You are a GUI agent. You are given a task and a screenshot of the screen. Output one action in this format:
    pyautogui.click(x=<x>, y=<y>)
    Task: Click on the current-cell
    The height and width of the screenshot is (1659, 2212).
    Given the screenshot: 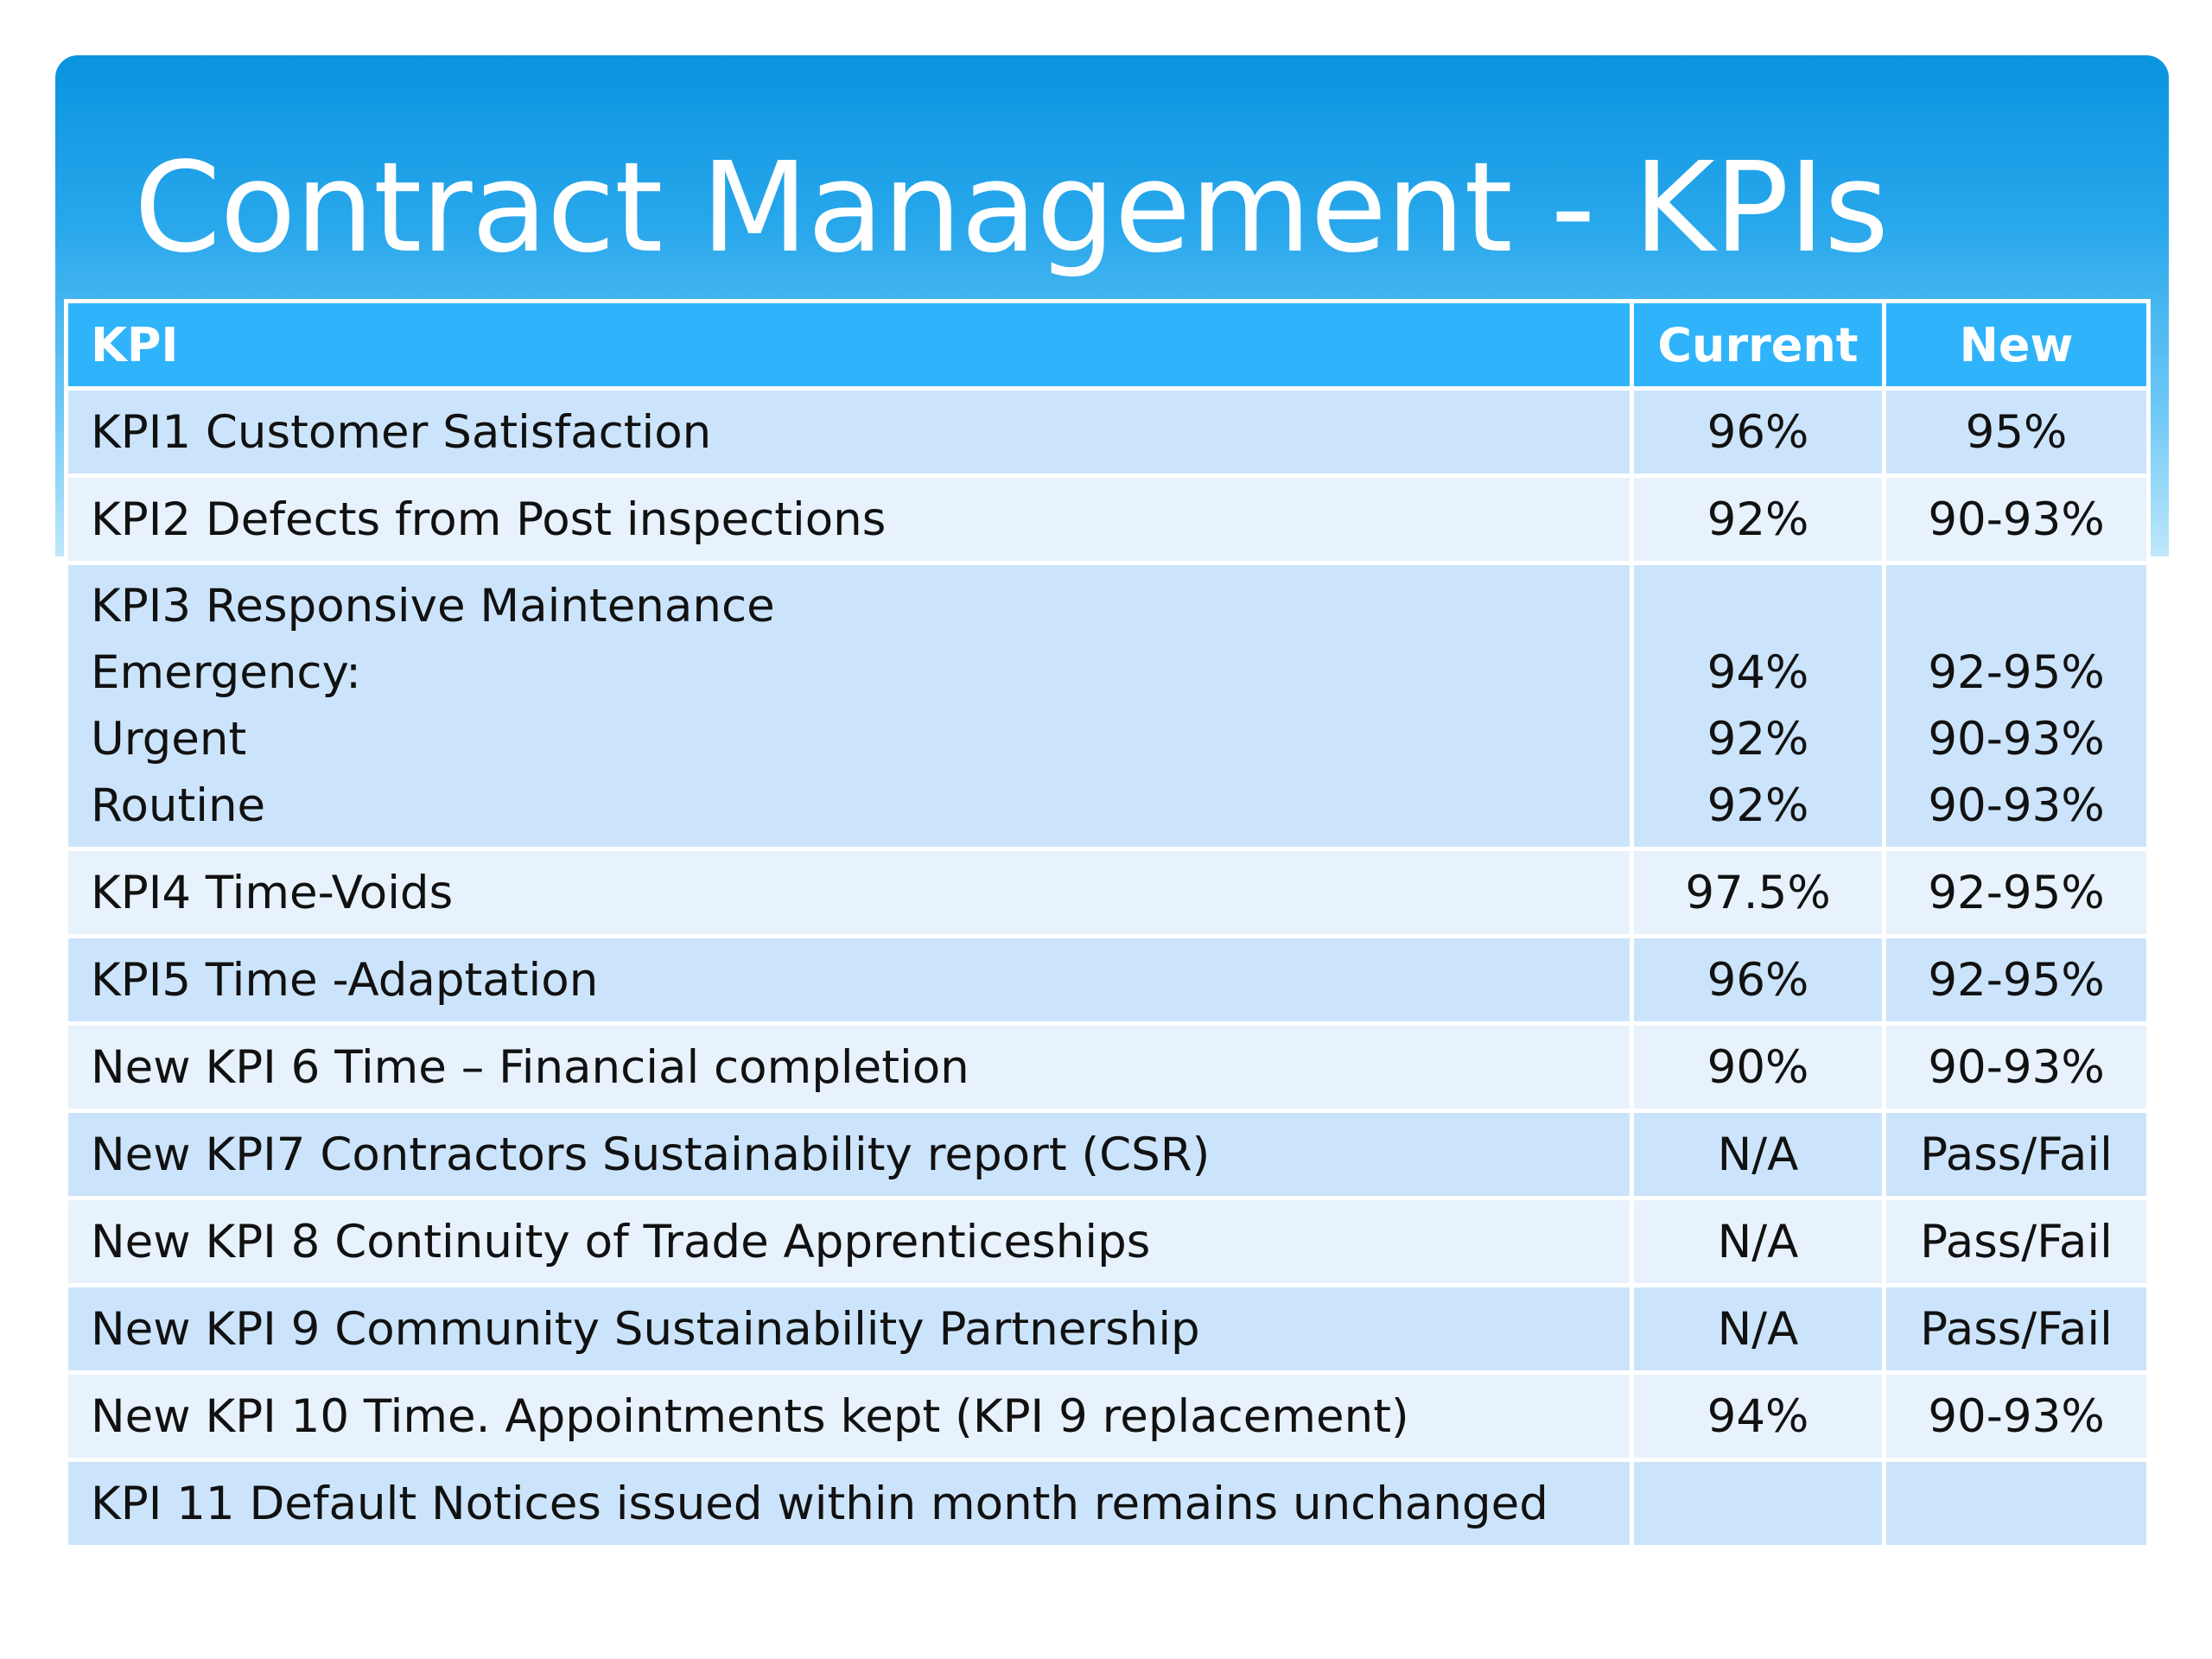 What is the action you would take?
    pyautogui.click(x=1758, y=1503)
    